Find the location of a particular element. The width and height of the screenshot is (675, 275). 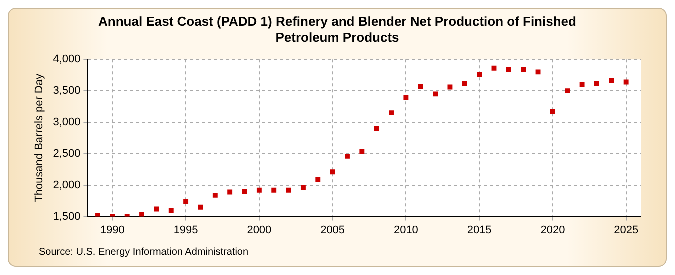

x-tick-label: 2015 is located at coordinates (479, 230).